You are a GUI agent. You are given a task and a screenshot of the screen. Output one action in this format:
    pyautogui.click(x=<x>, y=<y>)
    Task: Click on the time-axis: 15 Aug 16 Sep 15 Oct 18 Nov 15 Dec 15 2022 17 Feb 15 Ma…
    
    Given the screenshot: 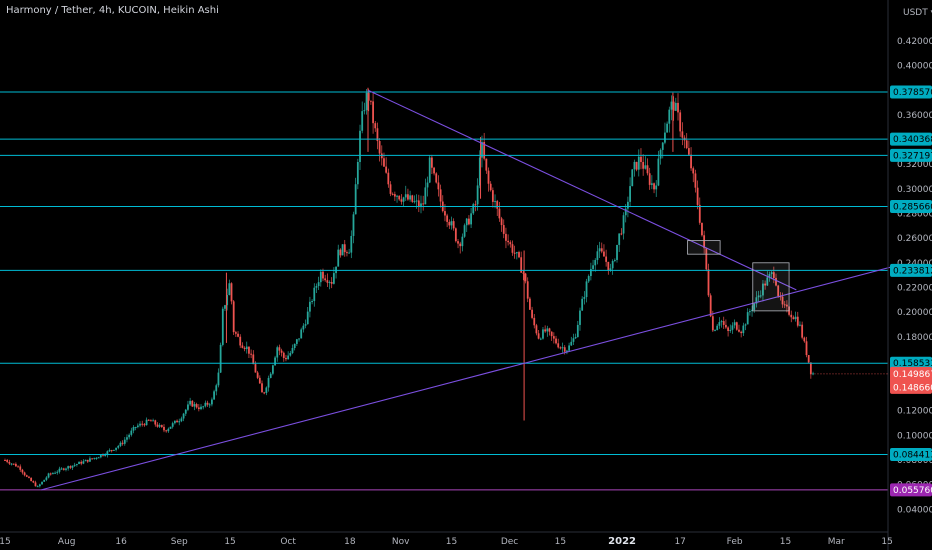 What is the action you would take?
    pyautogui.click(x=446, y=539)
    